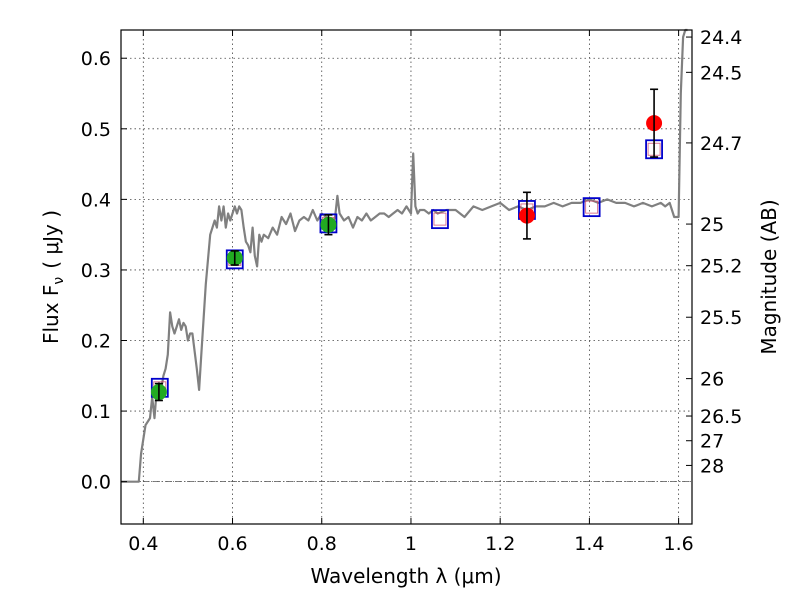  Describe the element at coordinates (405, 576) in the screenshot. I see `x-axis-label: Wavelength λ (μm)` at that location.